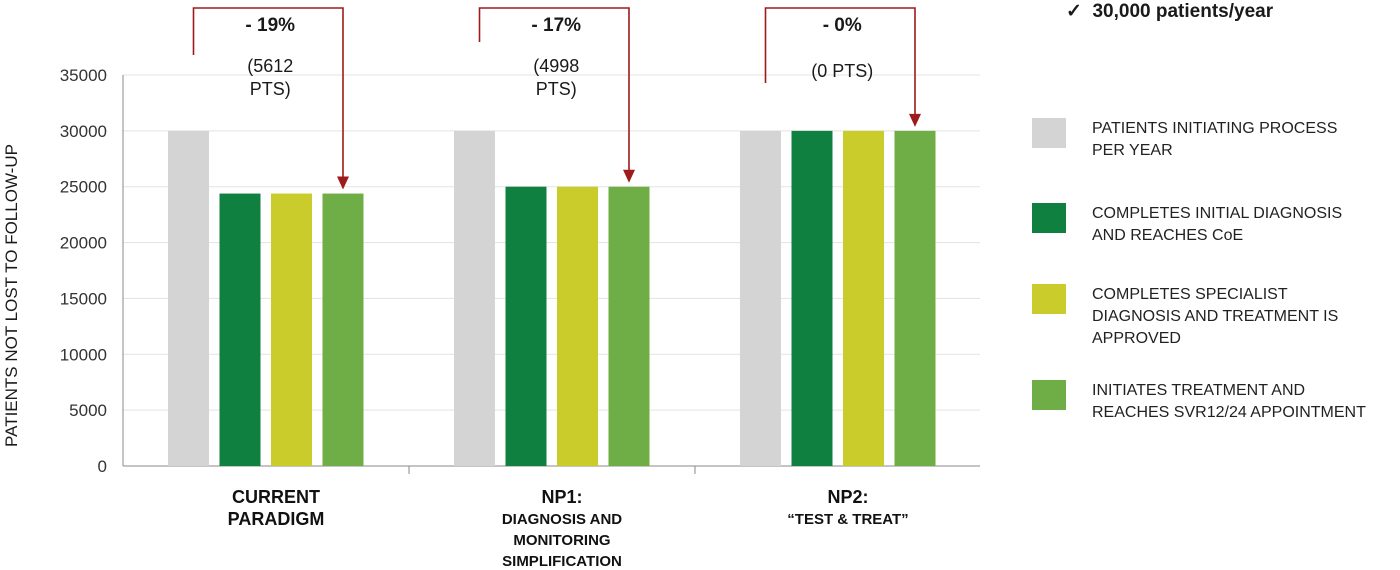  What do you see at coordinates (276, 497) in the screenshot?
I see `category-label: CURRENT` at bounding box center [276, 497].